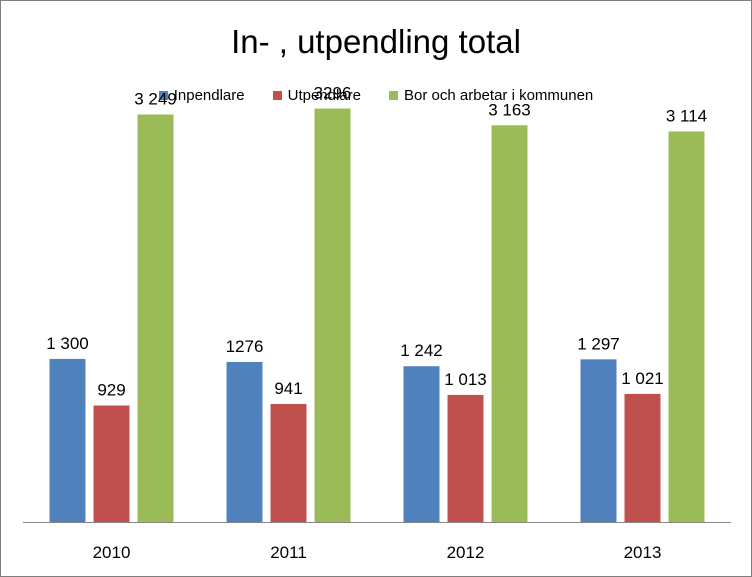 The image size is (752, 577). What do you see at coordinates (509, 109) in the screenshot?
I see `data-label-bor-och-arbetar-i-kommunen-2012: 3 163` at bounding box center [509, 109].